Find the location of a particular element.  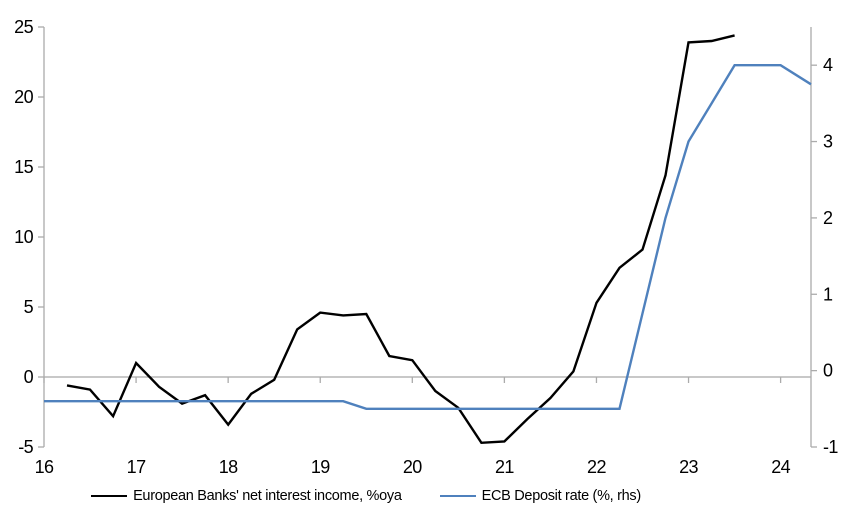

legend-label-ecb-deposit-rate: ECB Deposit rate (%, rhs) is located at coordinates (561, 496).